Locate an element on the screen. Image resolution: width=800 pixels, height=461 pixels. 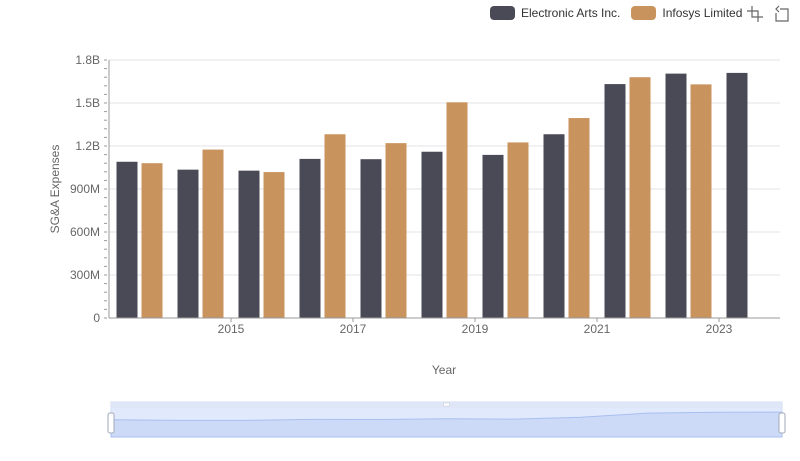
y-tick-label: 1.8B is located at coordinates (87, 60).